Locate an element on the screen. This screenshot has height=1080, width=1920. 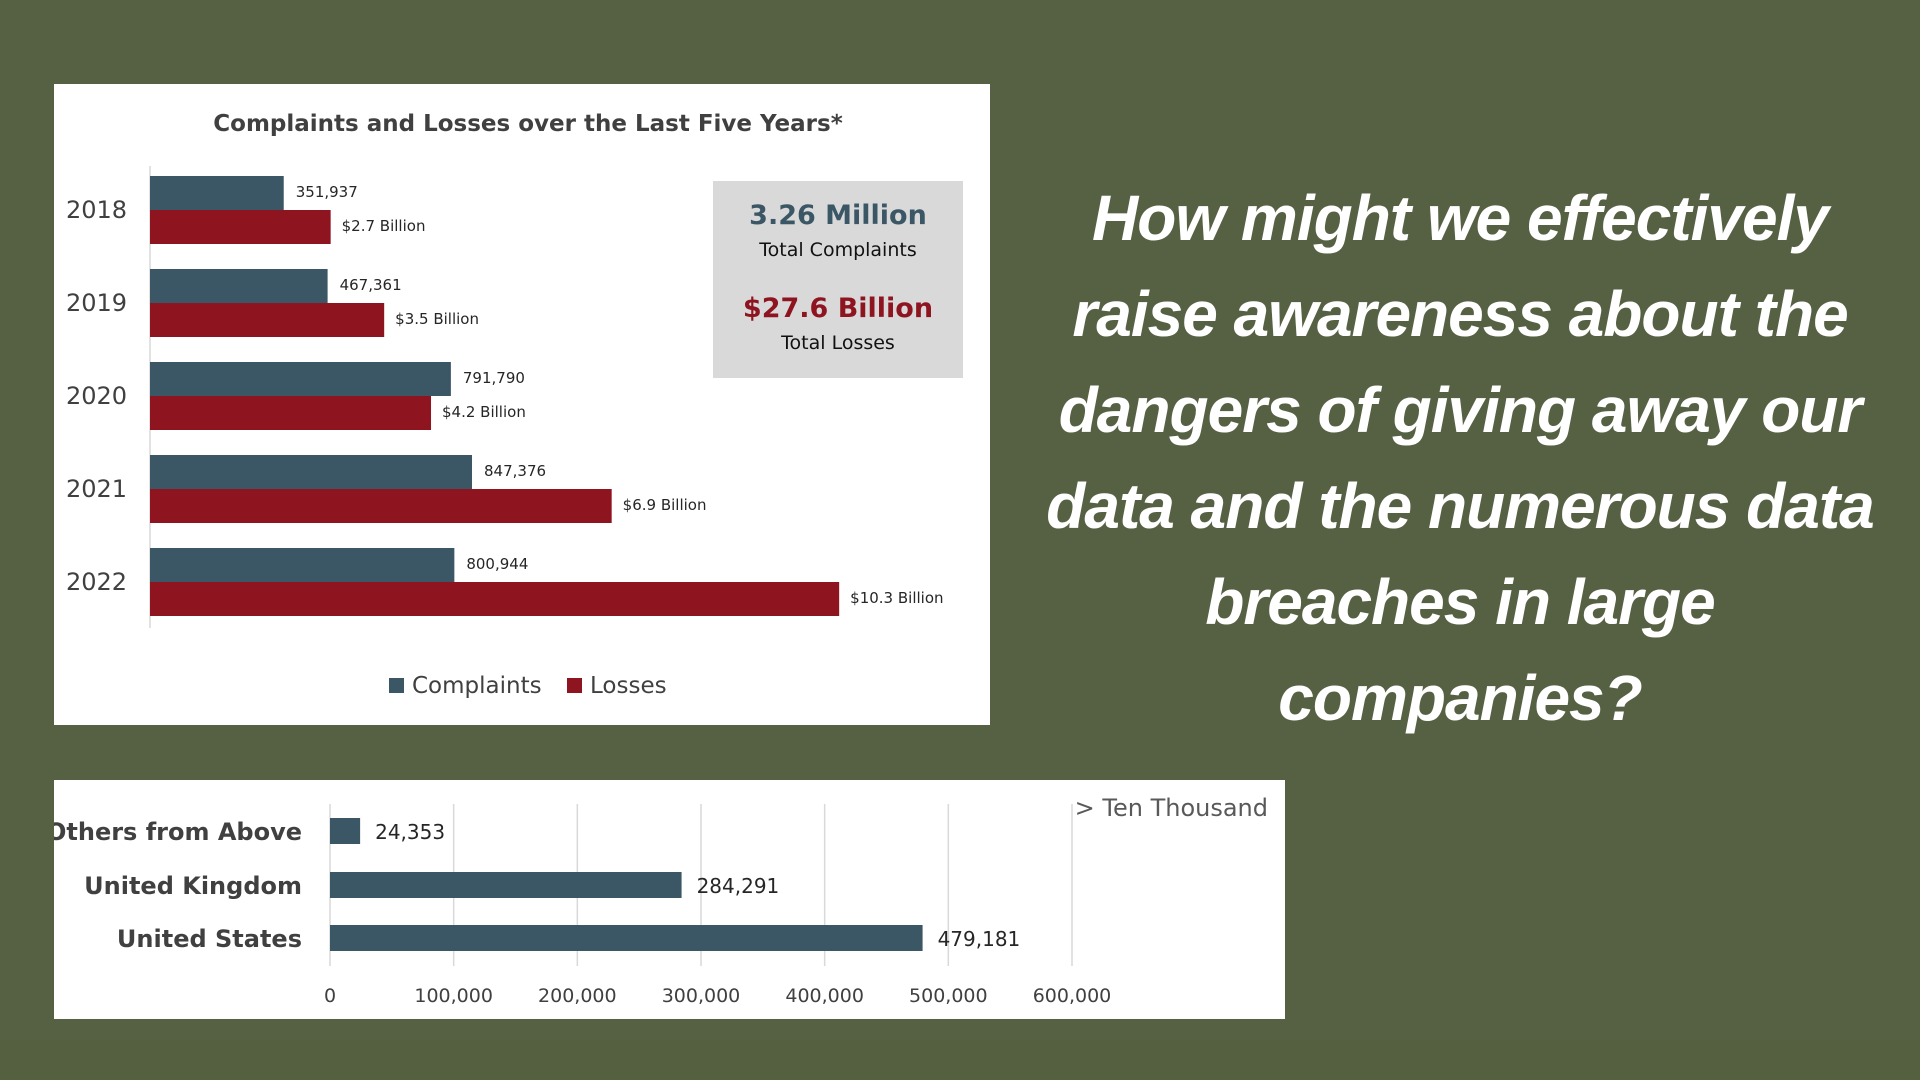
year-label: 2019 is located at coordinates (96, 303).